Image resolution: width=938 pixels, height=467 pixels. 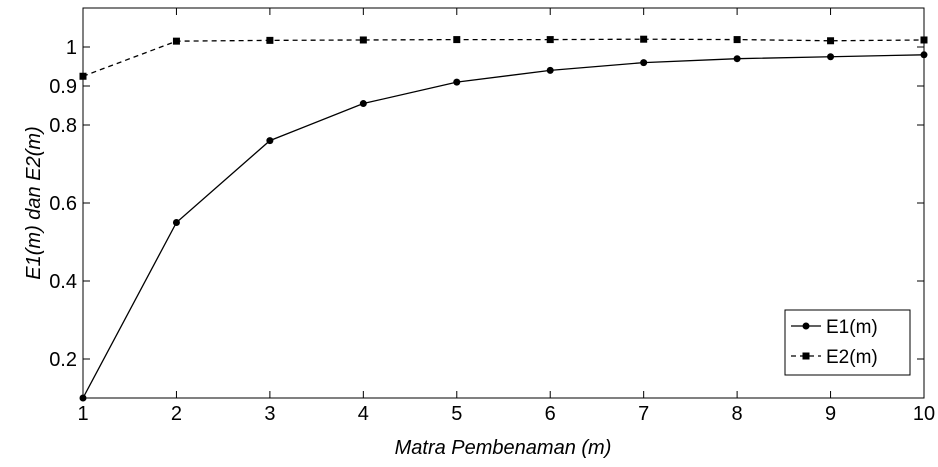 I want to click on x-tick-label: 2, so click(x=176, y=414).